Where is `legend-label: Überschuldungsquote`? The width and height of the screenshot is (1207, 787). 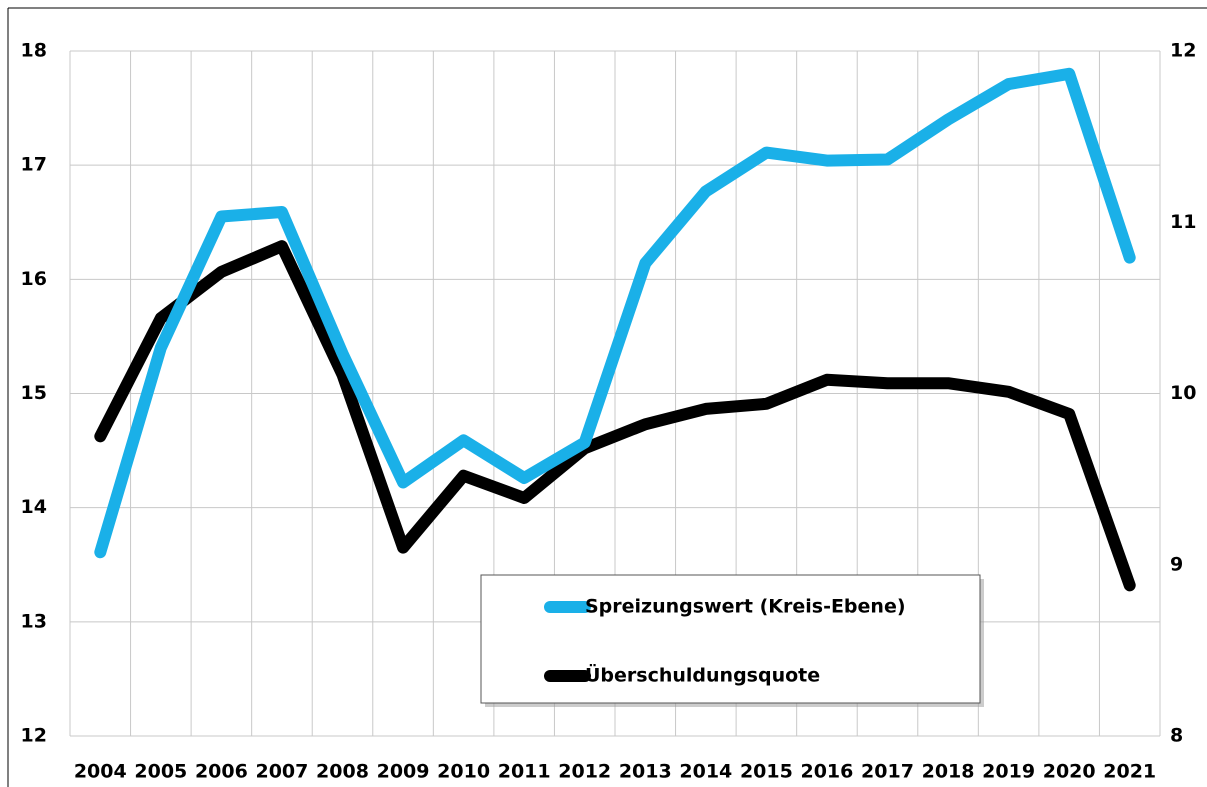
legend-label: Überschuldungsquote is located at coordinates (702, 675).